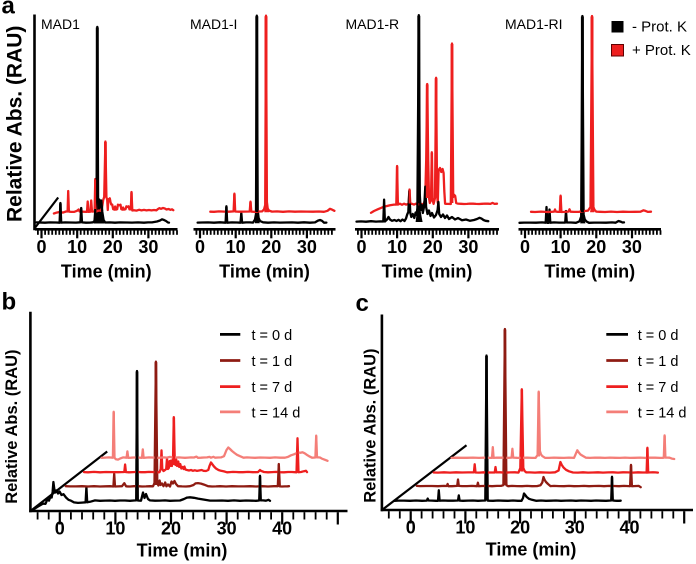  What do you see at coordinates (213, 24) in the screenshot?
I see `svg-text: MAD1-I` at bounding box center [213, 24].